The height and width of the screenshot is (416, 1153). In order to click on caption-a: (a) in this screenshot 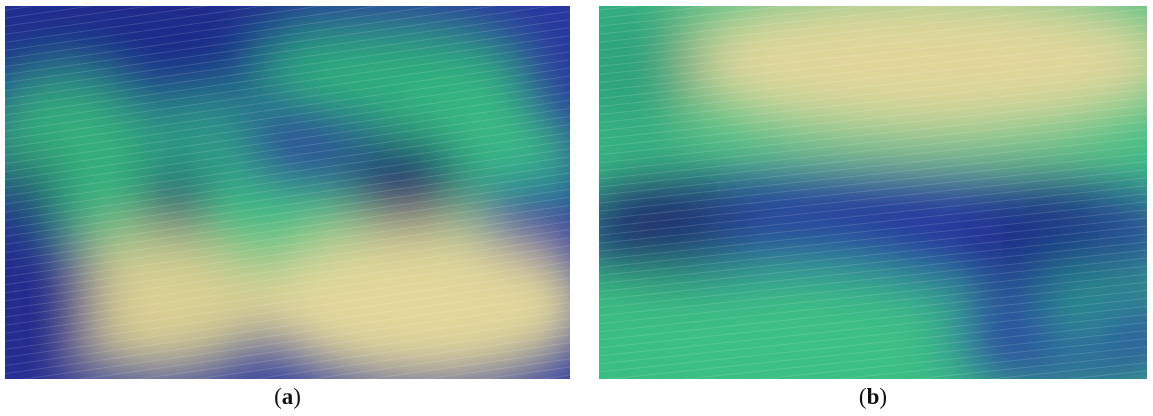, I will do `click(287, 397)`.